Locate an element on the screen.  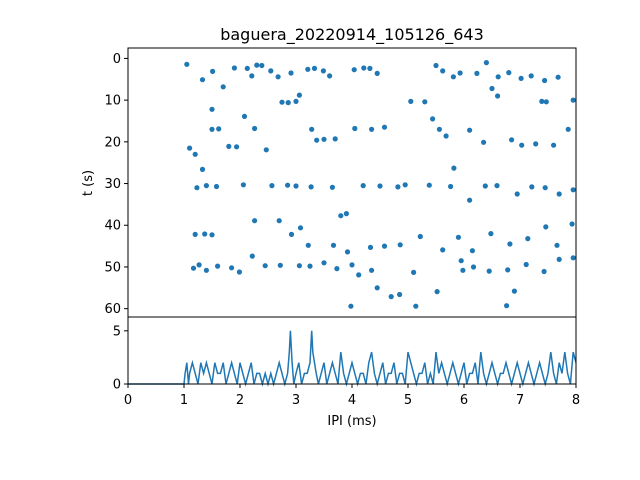
histogram-x-axis-ticks: 0 1 2 3 4 5 6 7 8 is located at coordinates (352, 396).